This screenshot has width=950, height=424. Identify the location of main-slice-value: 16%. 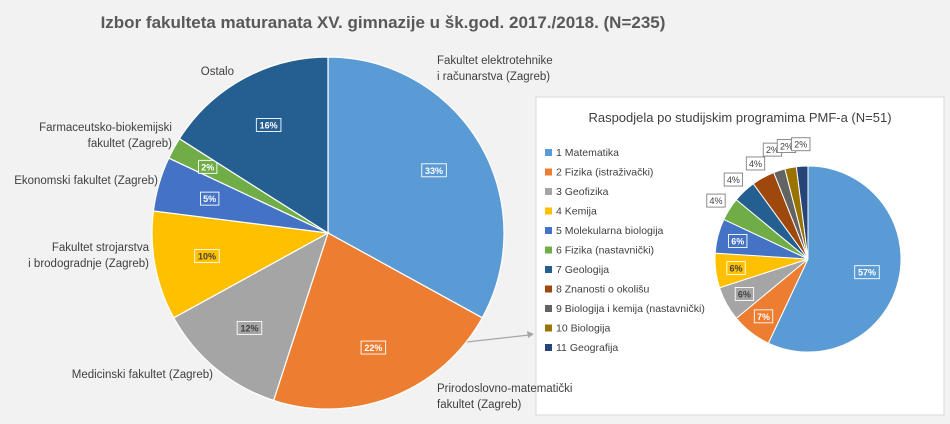
(269, 126).